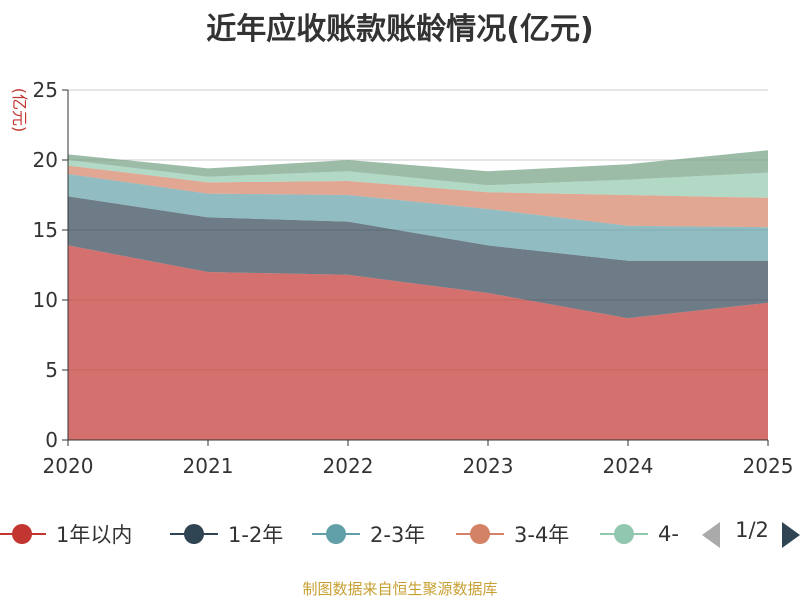 The image size is (800, 600). I want to click on x-tick-label: 2023, so click(488, 466).